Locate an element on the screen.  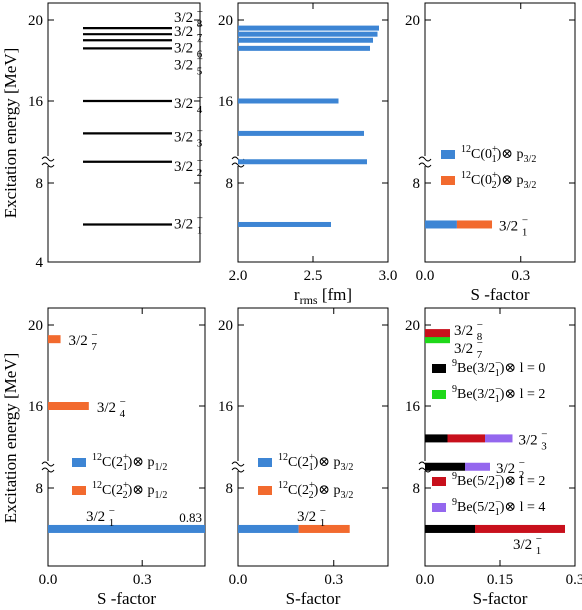
s2p32-frame is located at coordinates (313, 437).